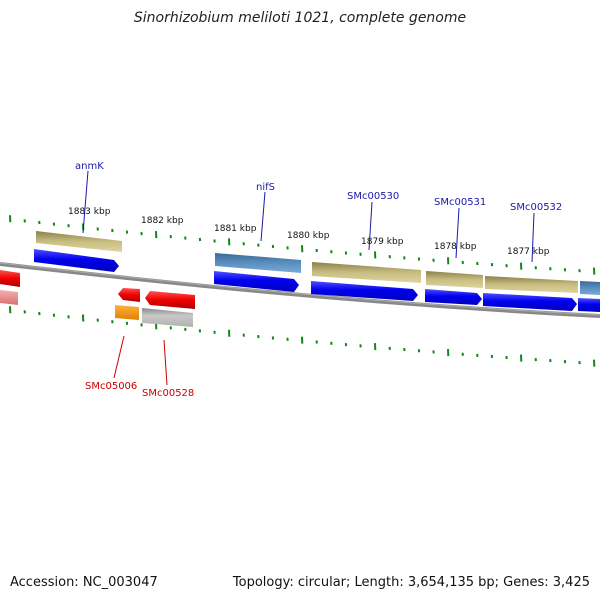  I want to click on inner-tick-track, so click(302, 336).